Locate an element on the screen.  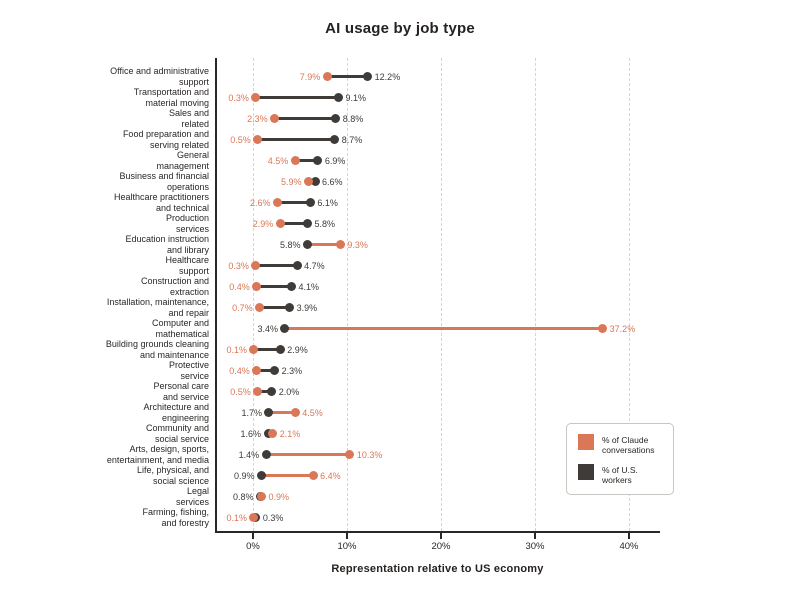
workers-value-label: 1.4% is located at coordinates (249, 454).